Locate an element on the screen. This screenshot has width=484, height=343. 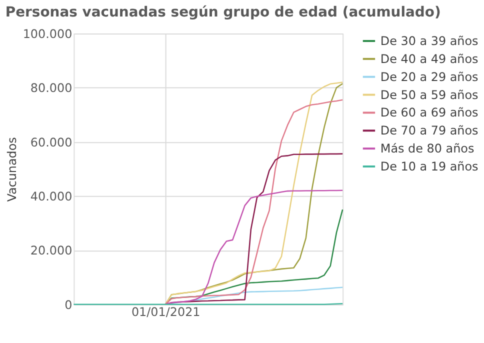
legend-label: De 40 a 49 años is located at coordinates (429, 59).